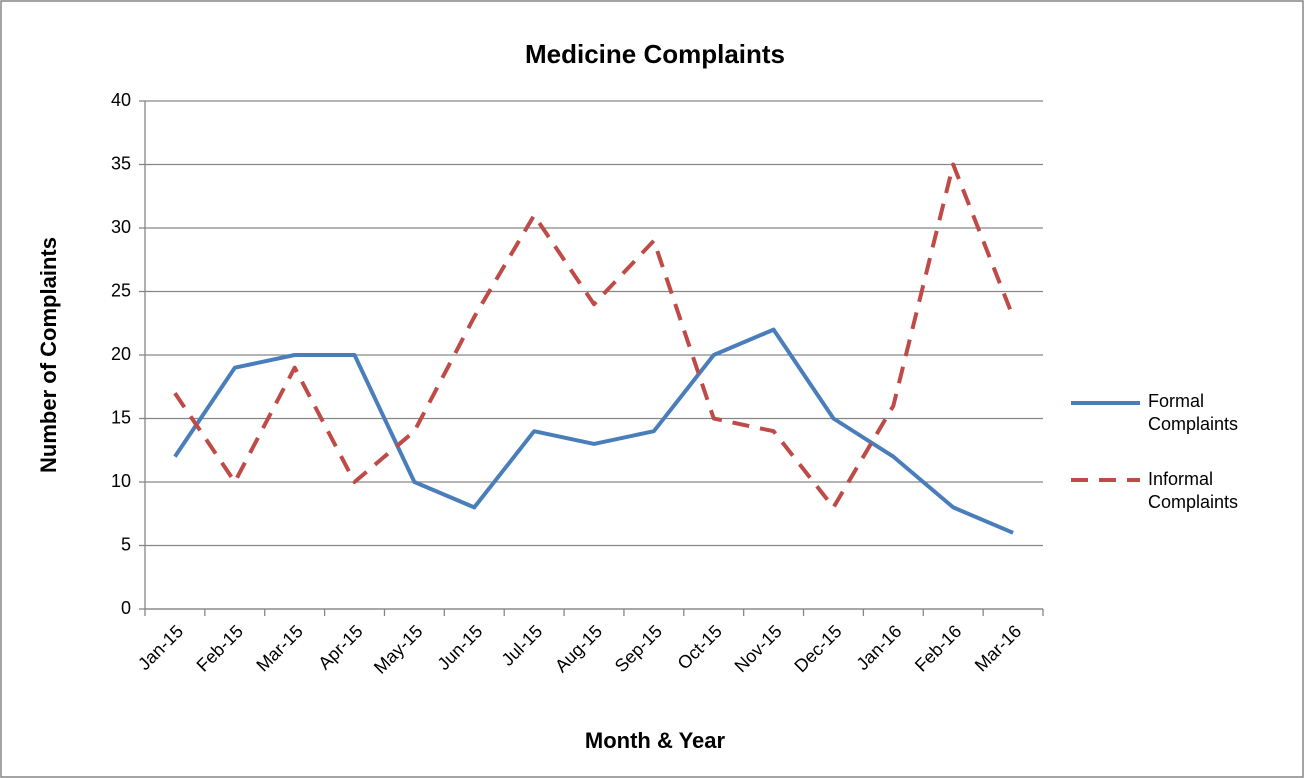 This screenshot has height=778, width=1304. Describe the element at coordinates (121, 417) in the screenshot. I see `y-tick-label: 15` at that location.